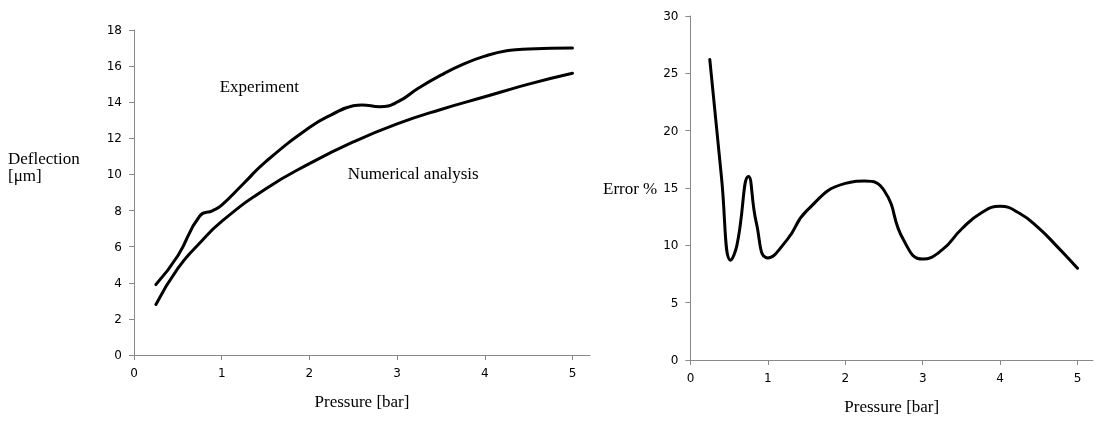 This screenshot has height=433, width=1099. What do you see at coordinates (114, 30) in the screenshot?
I see `y-tick-label: 18` at bounding box center [114, 30].